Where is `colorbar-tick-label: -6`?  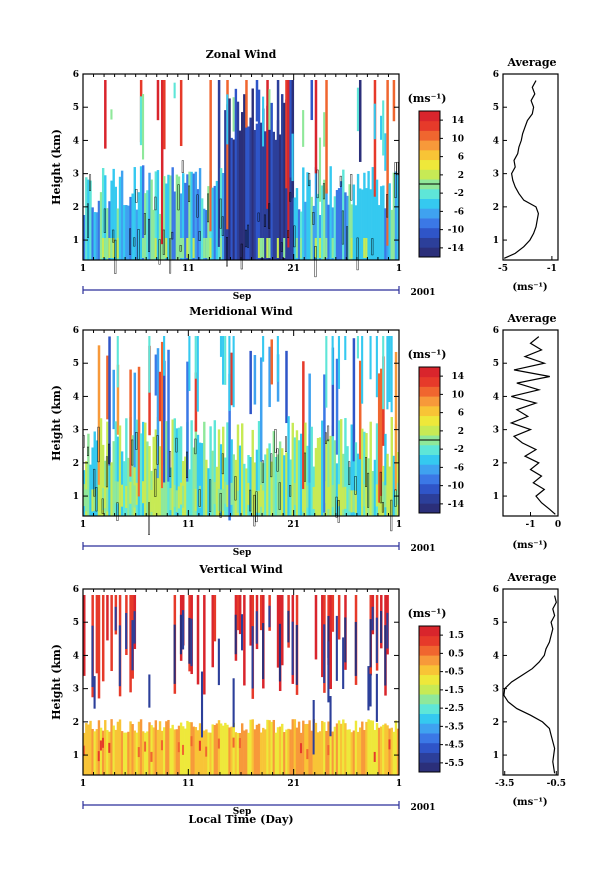
colorbar-tick-label: -6 is located at coordinates (459, 212).